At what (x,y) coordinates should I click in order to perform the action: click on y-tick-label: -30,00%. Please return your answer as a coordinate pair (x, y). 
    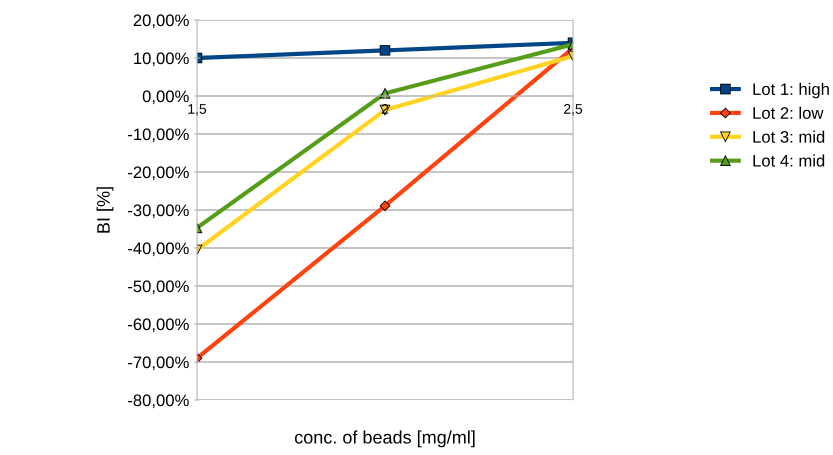
    Looking at the image, I should click on (158, 211).